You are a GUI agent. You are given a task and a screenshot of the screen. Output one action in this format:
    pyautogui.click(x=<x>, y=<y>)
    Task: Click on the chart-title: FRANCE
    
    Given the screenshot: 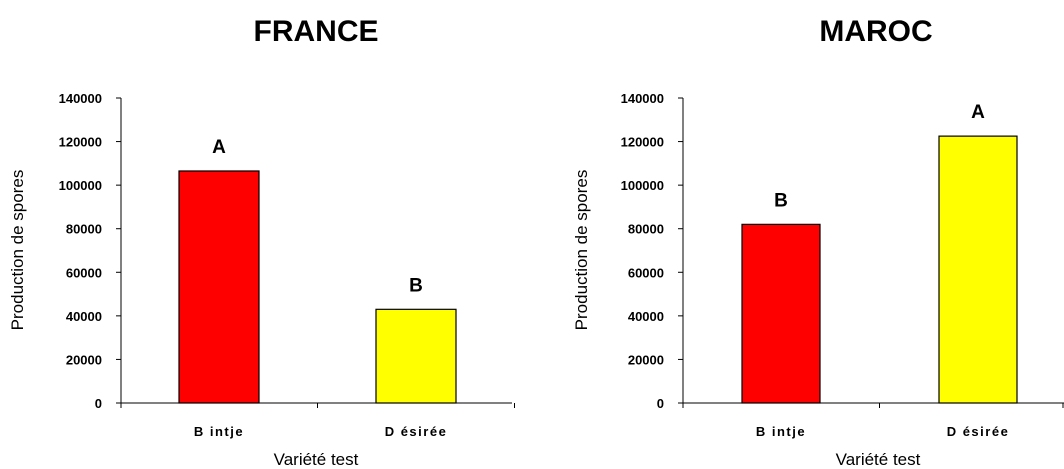 What is the action you would take?
    pyautogui.click(x=316, y=31)
    